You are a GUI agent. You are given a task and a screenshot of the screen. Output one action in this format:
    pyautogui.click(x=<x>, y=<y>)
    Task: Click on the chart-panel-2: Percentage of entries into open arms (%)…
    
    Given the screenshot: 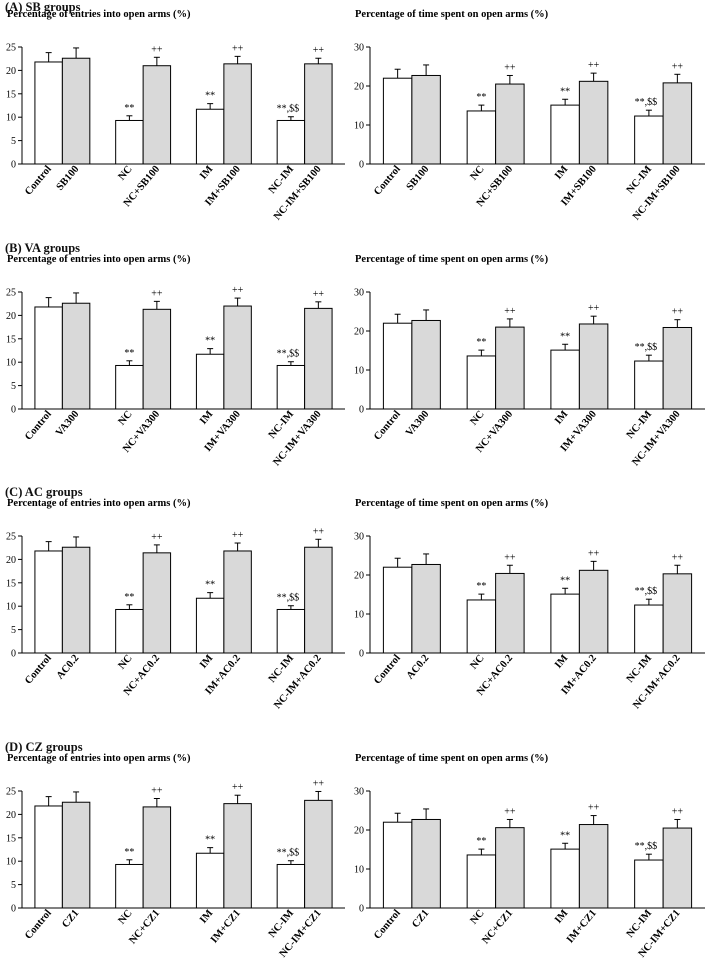 What is the action you would take?
    pyautogui.click(x=175, y=361)
    